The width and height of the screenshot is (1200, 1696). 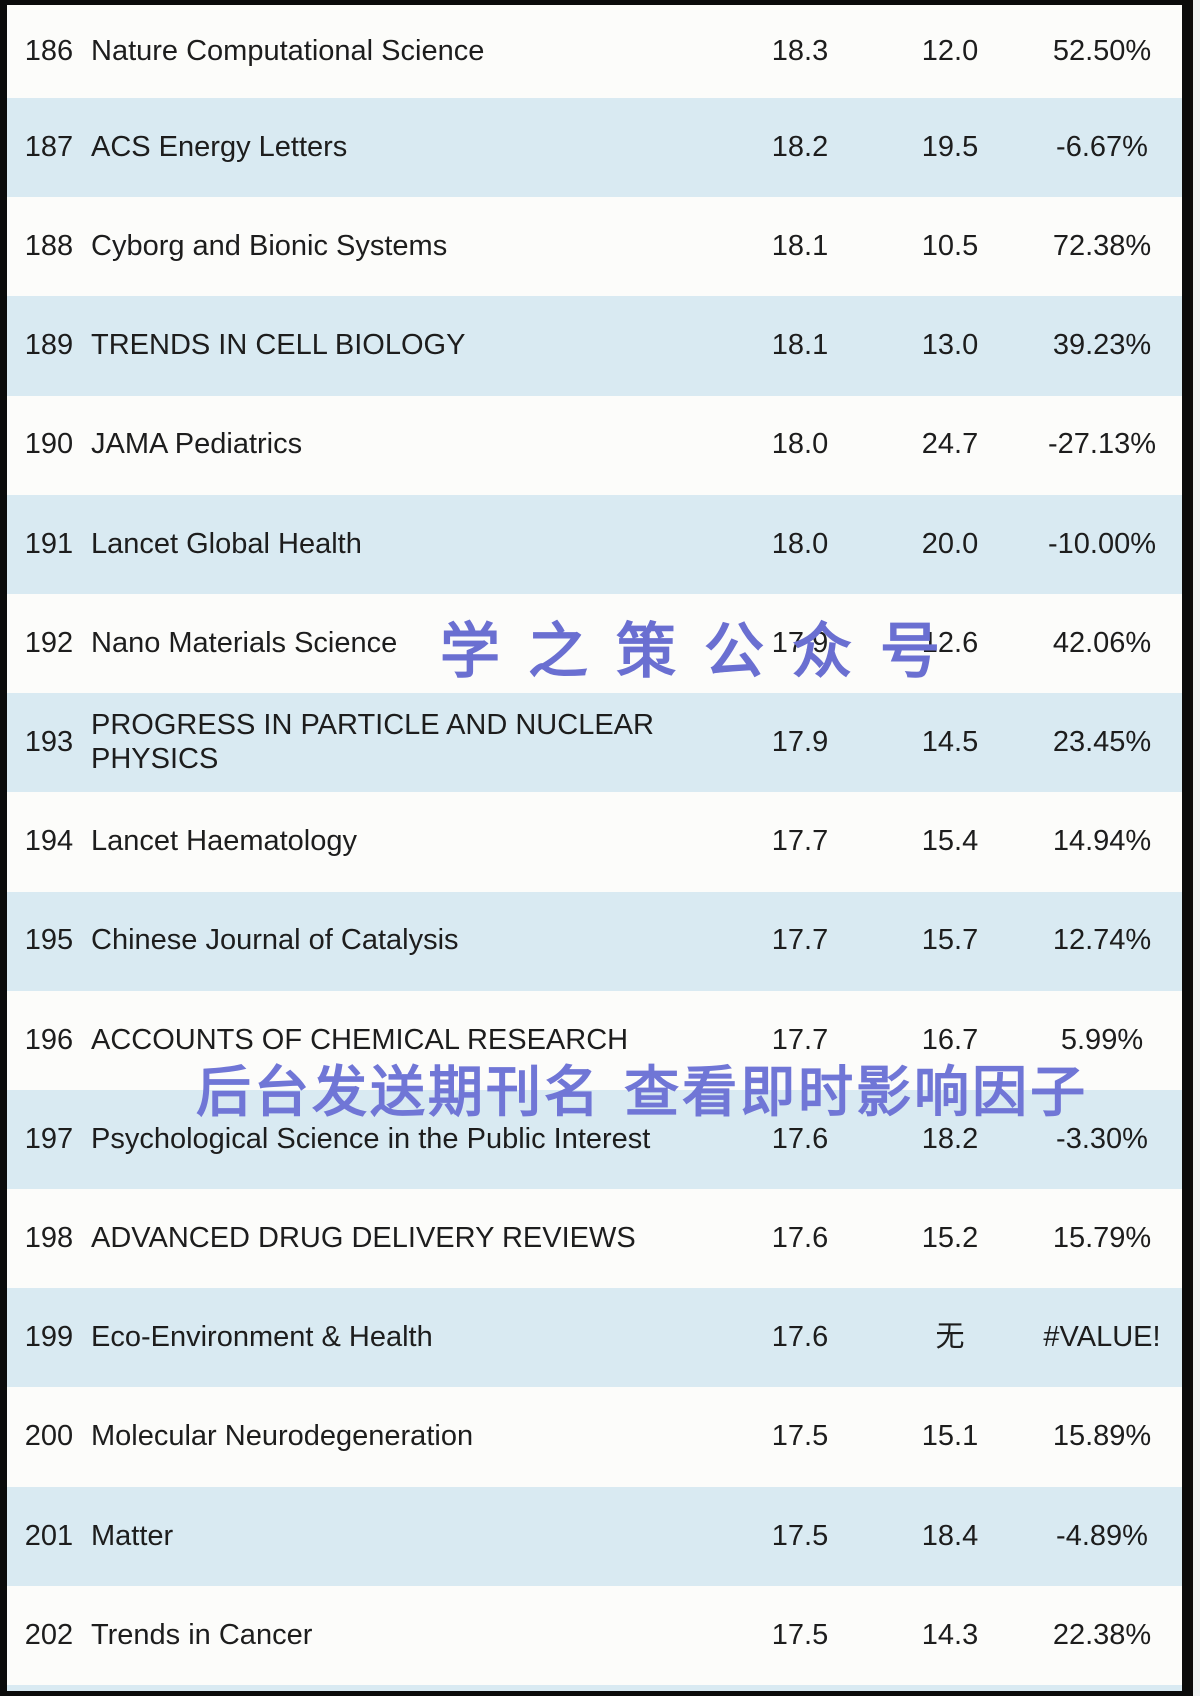 What do you see at coordinates (202, 1634) in the screenshot?
I see `journal-name-cell: Trends in Cancer` at bounding box center [202, 1634].